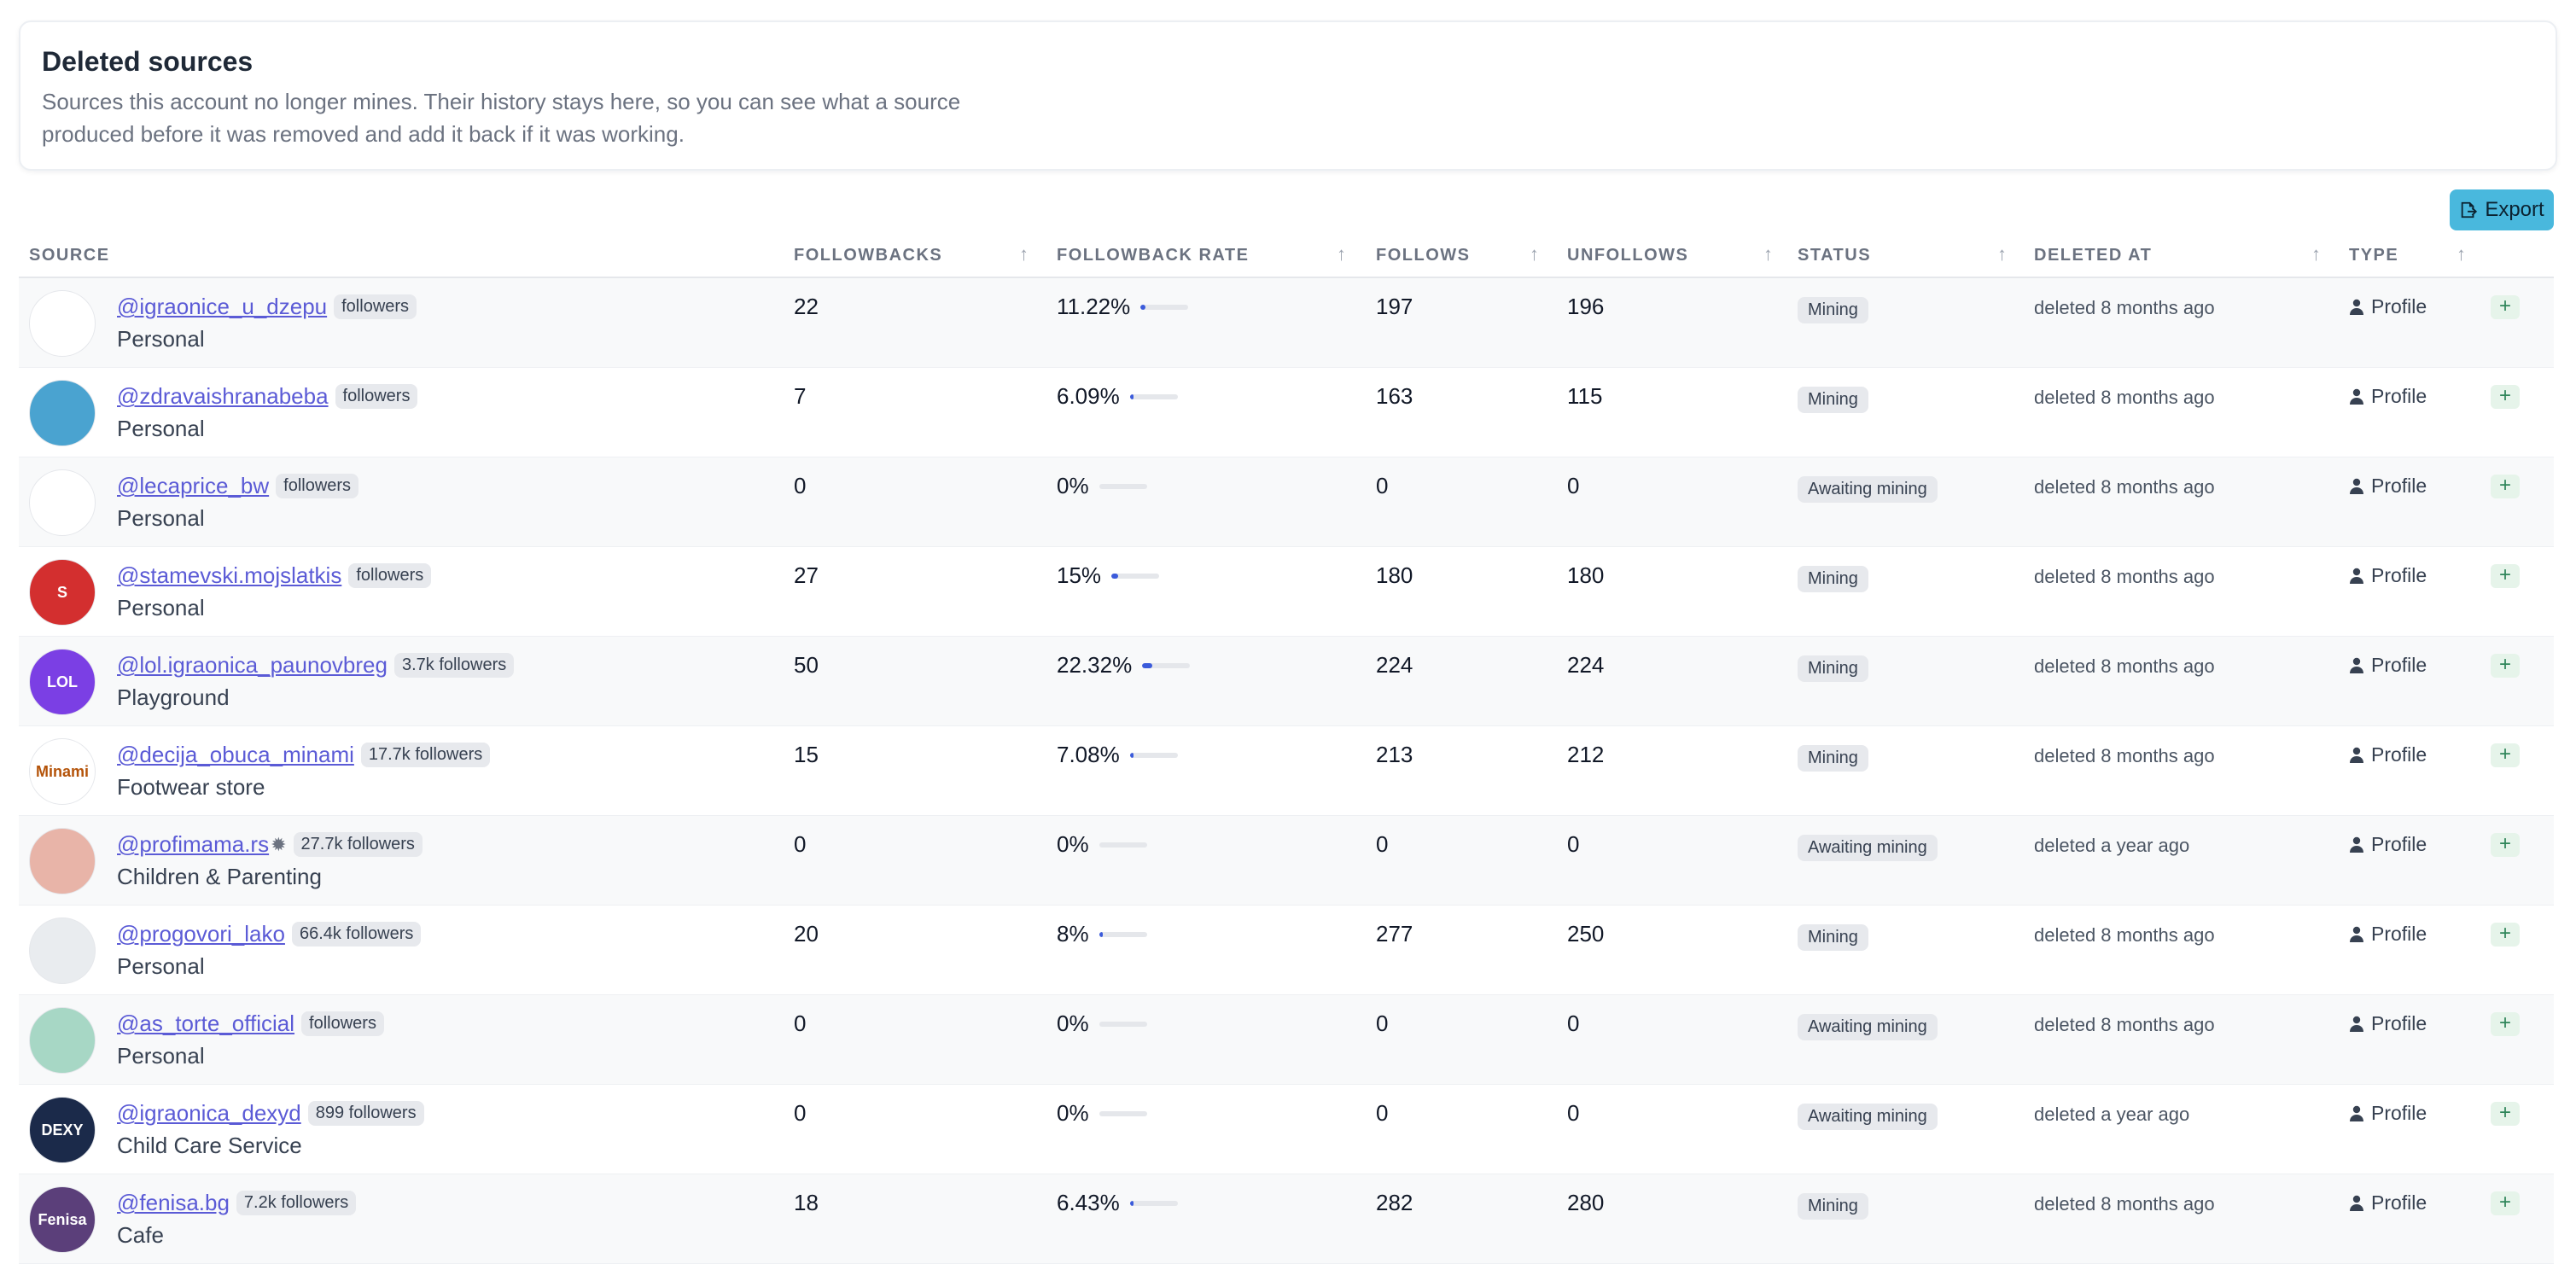 Image resolution: width=2576 pixels, height=1264 pixels. Describe the element at coordinates (868, 255) in the screenshot. I see `col-followbacks: FOLLOWBACKS` at that location.